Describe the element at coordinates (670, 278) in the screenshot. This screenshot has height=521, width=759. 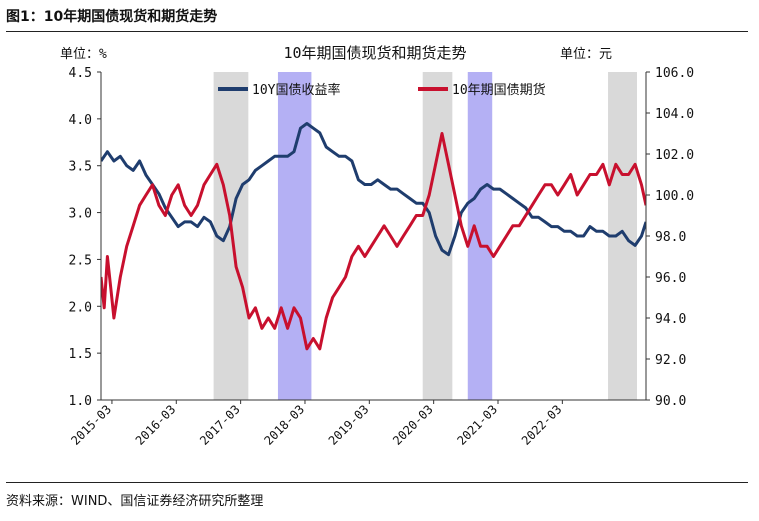
I see `right-tick-label: 96.0` at that location.